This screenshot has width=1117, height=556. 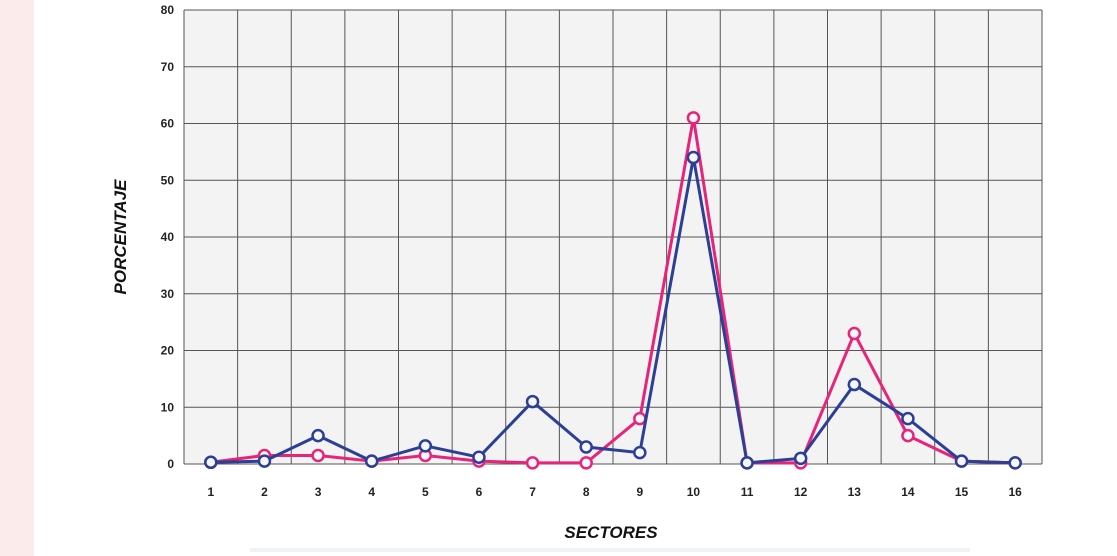 What do you see at coordinates (318, 492) in the screenshot?
I see `x-tick-label: 3` at bounding box center [318, 492].